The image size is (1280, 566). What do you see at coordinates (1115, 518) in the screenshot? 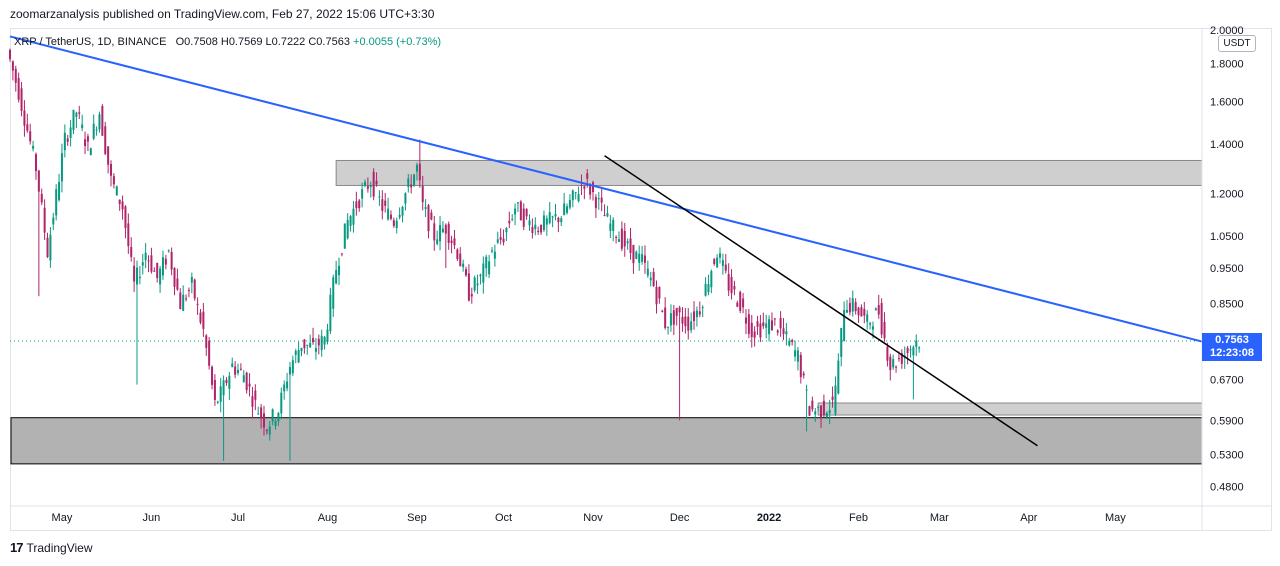
I see `x-tick-label: May` at bounding box center [1115, 518].